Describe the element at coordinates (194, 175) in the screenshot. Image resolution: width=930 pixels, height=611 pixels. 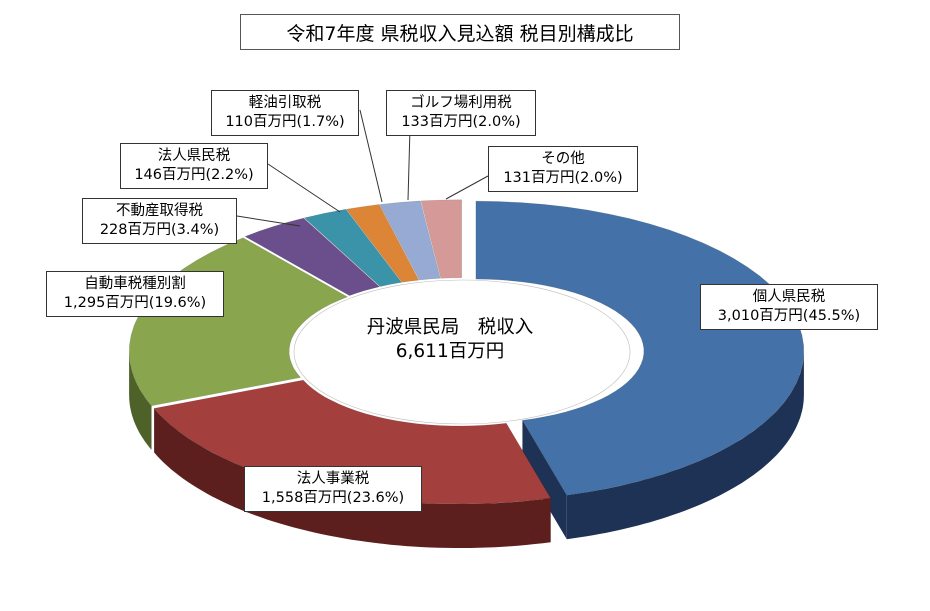
I see `slice-label-value: 146百万円(2.2%)` at that location.